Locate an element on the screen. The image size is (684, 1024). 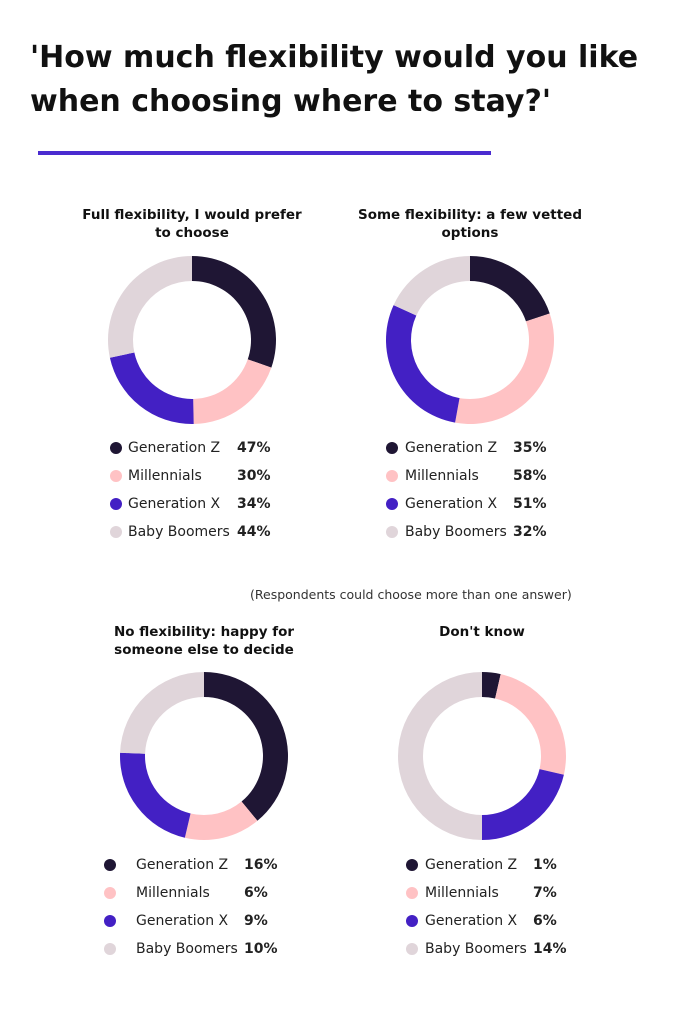
chart-title: Don't know is located at coordinates (482, 632).